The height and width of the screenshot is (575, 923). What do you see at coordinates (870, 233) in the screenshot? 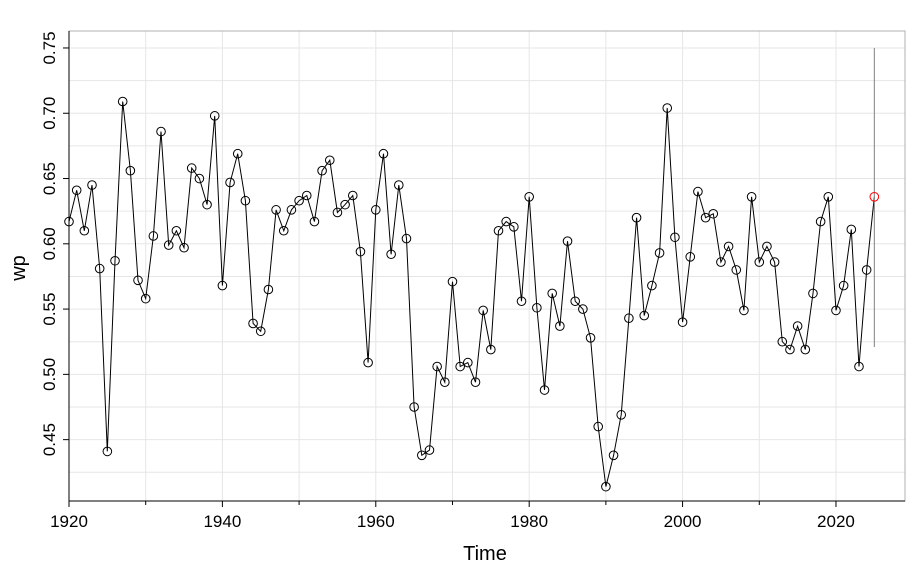
I see `forecast-connector` at bounding box center [870, 233].